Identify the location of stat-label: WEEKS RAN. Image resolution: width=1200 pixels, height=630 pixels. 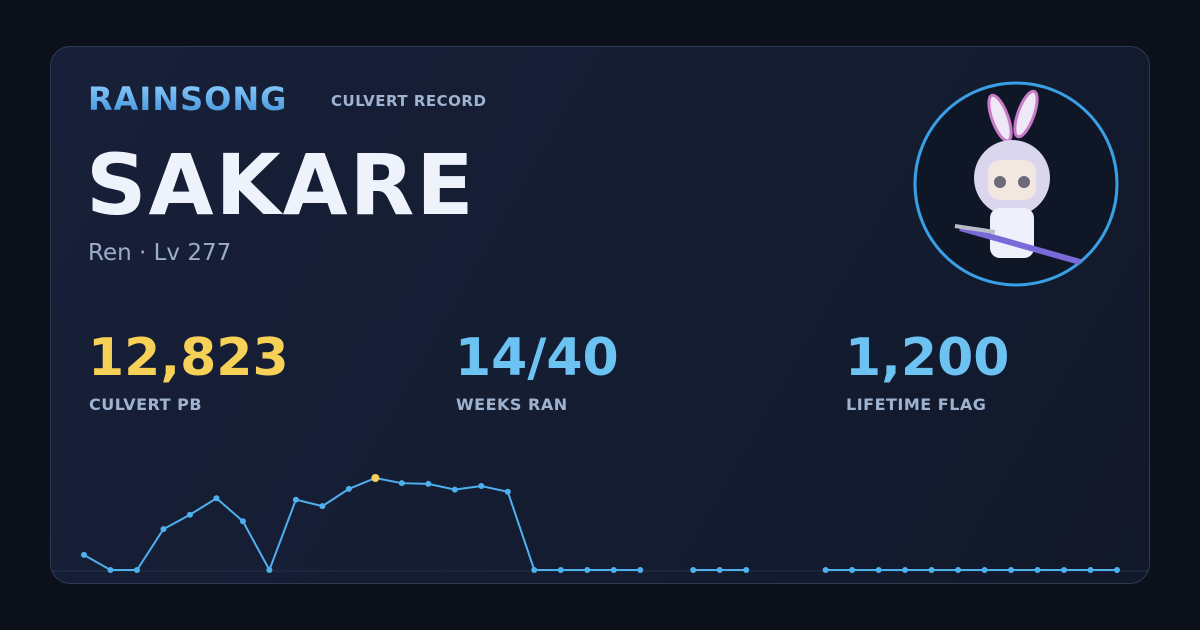
(512, 404).